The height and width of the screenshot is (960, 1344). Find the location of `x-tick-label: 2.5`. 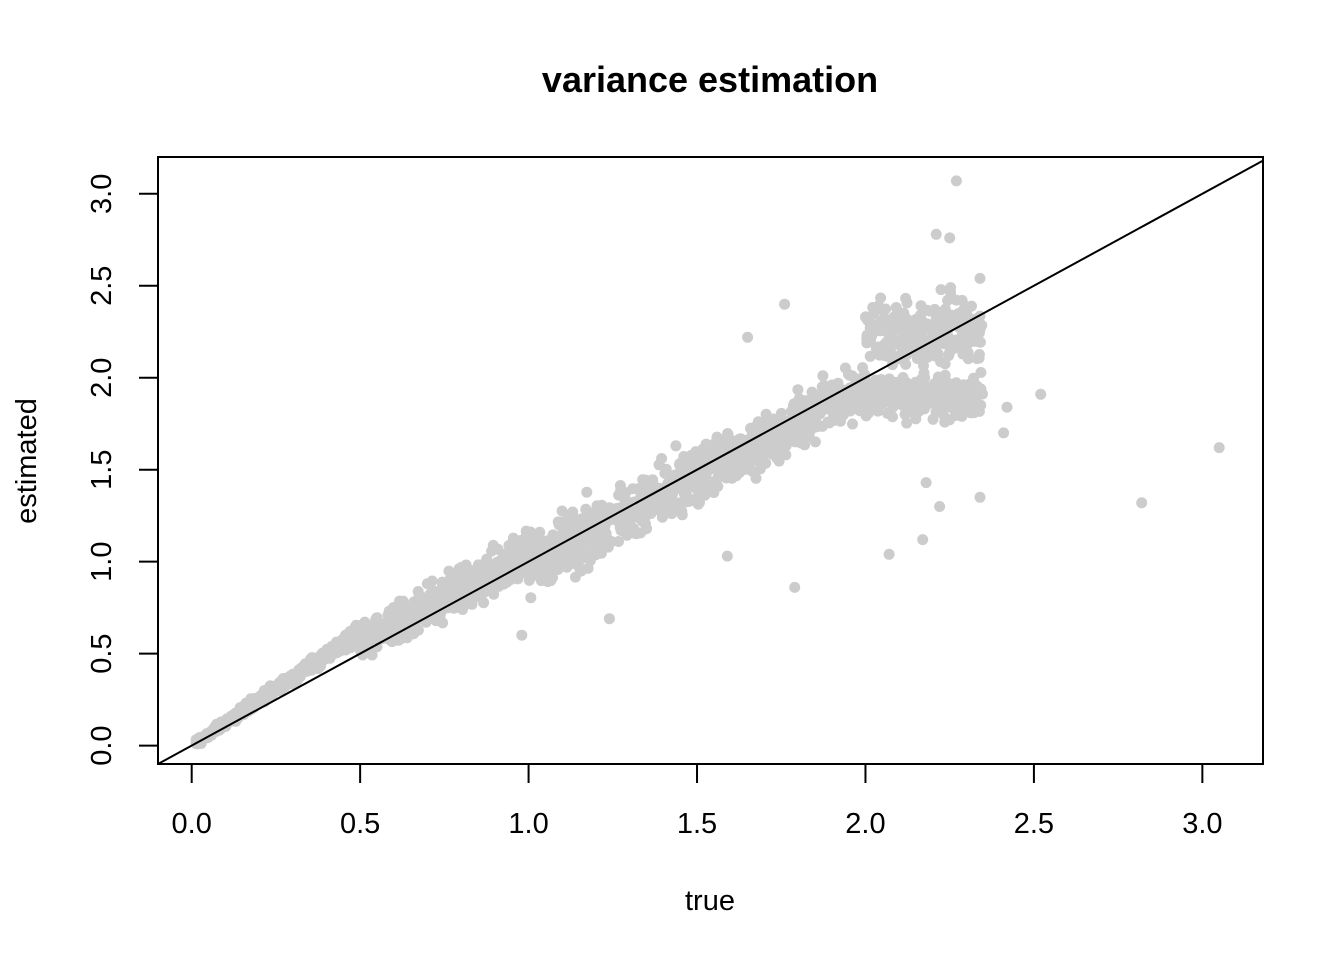

x-tick-label: 2.5 is located at coordinates (1034, 824).